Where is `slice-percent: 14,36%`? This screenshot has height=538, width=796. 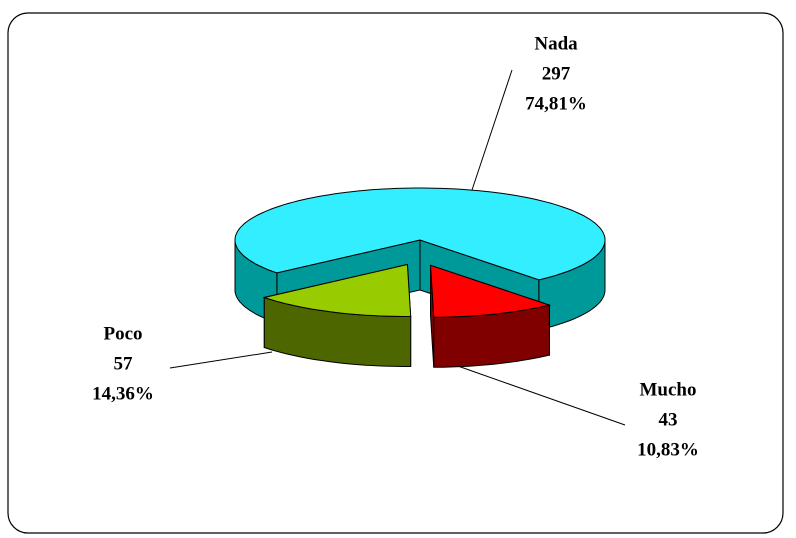
slice-percent: 14,36% is located at coordinates (123, 393).